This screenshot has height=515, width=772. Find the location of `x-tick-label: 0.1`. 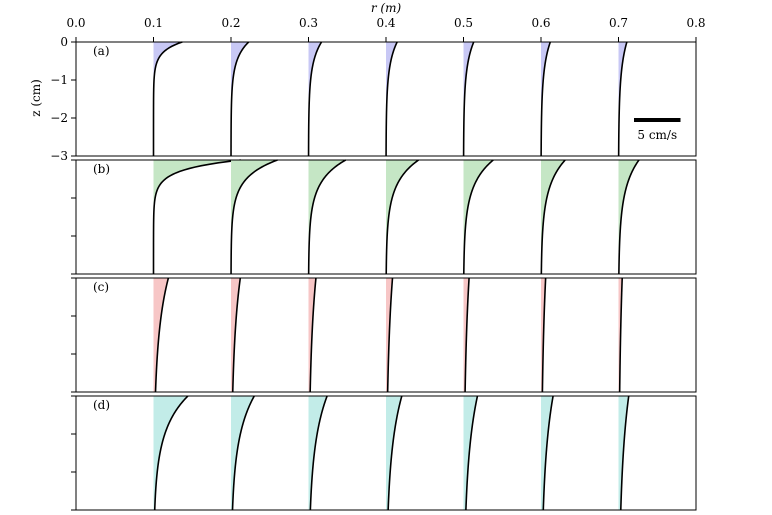

x-tick-label: 0.1 is located at coordinates (153, 23).